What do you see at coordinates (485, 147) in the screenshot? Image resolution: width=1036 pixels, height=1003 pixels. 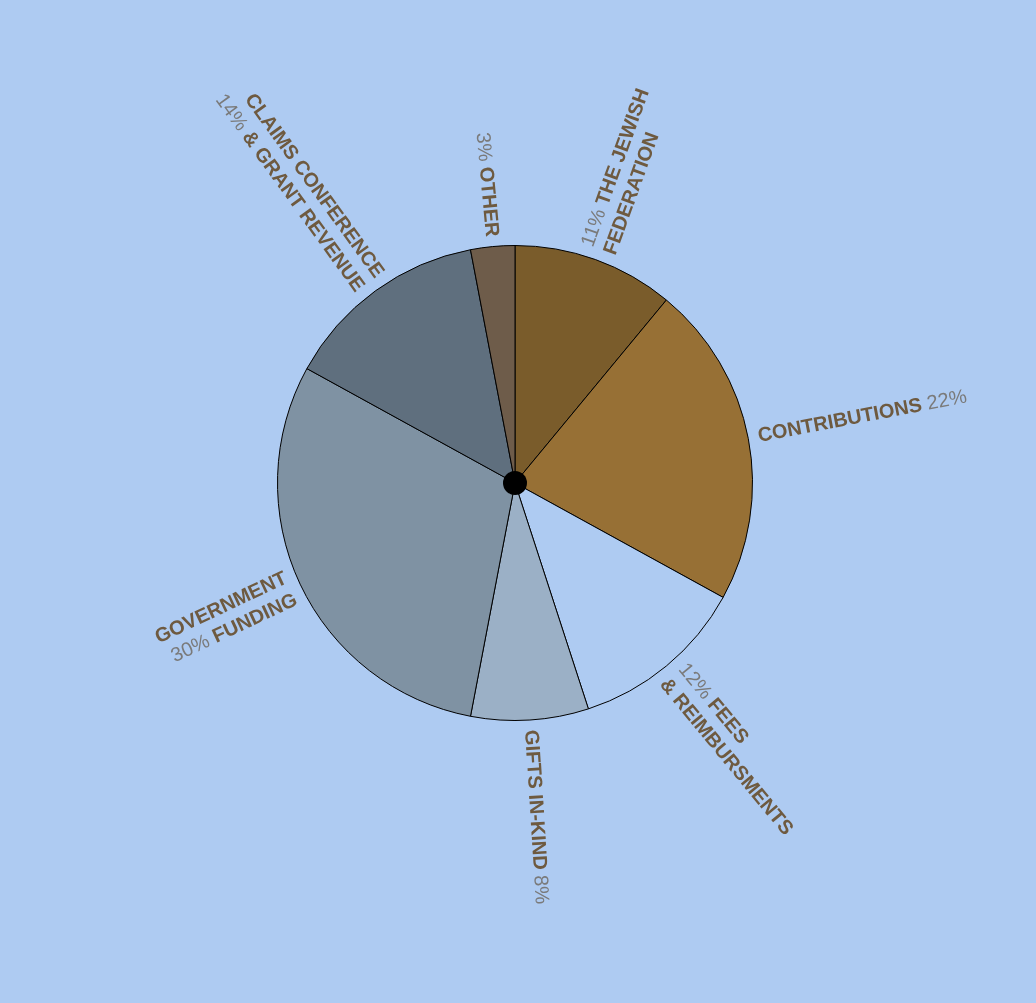 I see `data-label: 3%` at bounding box center [485, 147].